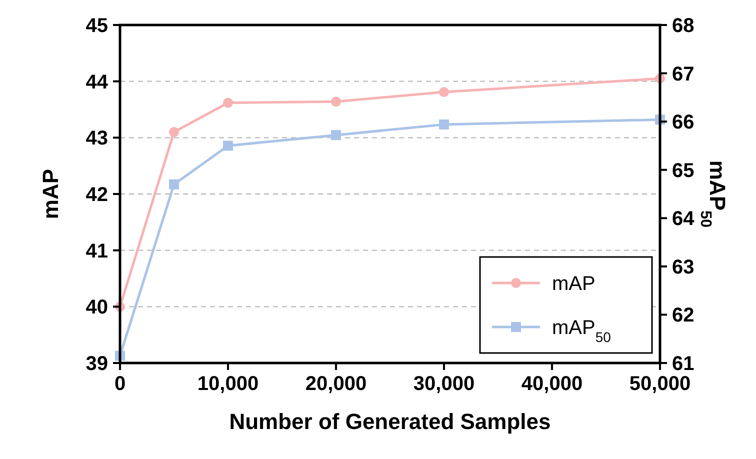 This screenshot has width=756, height=459. I want to click on y-tick-label: 43, so click(97, 139).